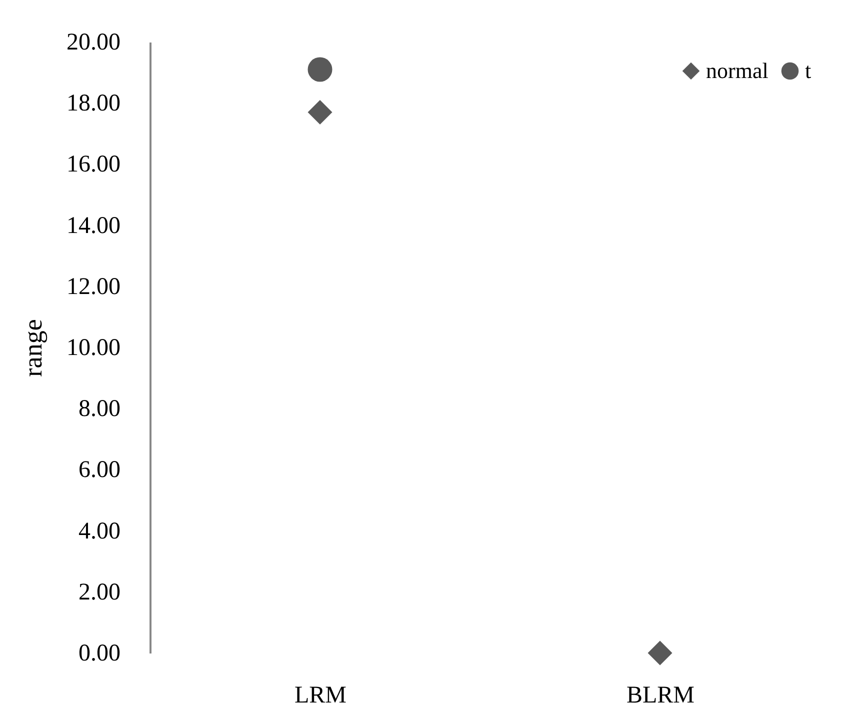 The width and height of the screenshot is (850, 727). What do you see at coordinates (93, 103) in the screenshot?
I see `y-tick-label: 18.00` at bounding box center [93, 103].